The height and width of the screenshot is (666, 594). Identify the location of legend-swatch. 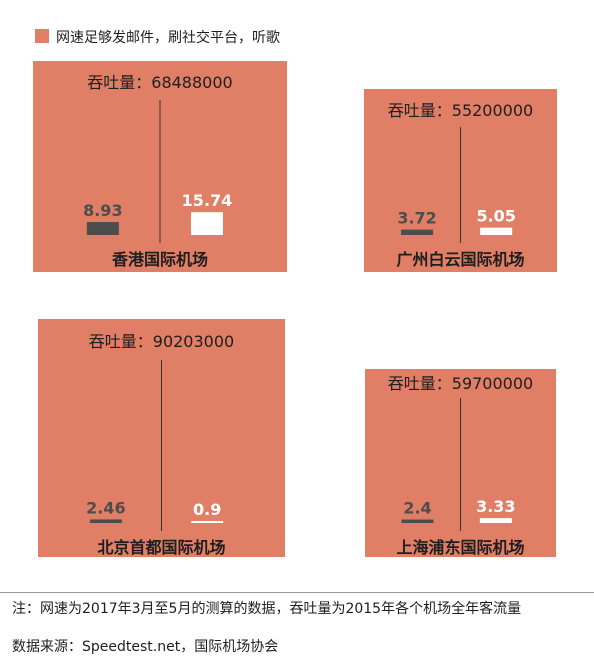
(42, 36).